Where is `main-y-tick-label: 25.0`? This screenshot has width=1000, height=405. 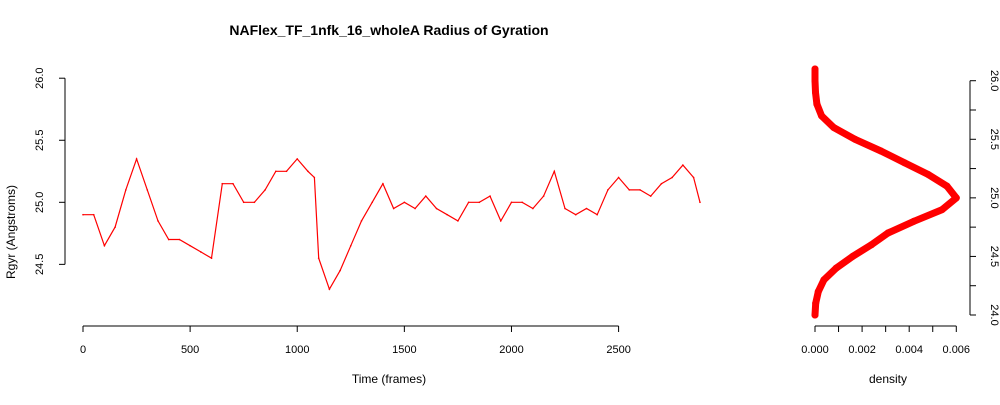
main-y-tick-label: 25.0 is located at coordinates (40, 202).